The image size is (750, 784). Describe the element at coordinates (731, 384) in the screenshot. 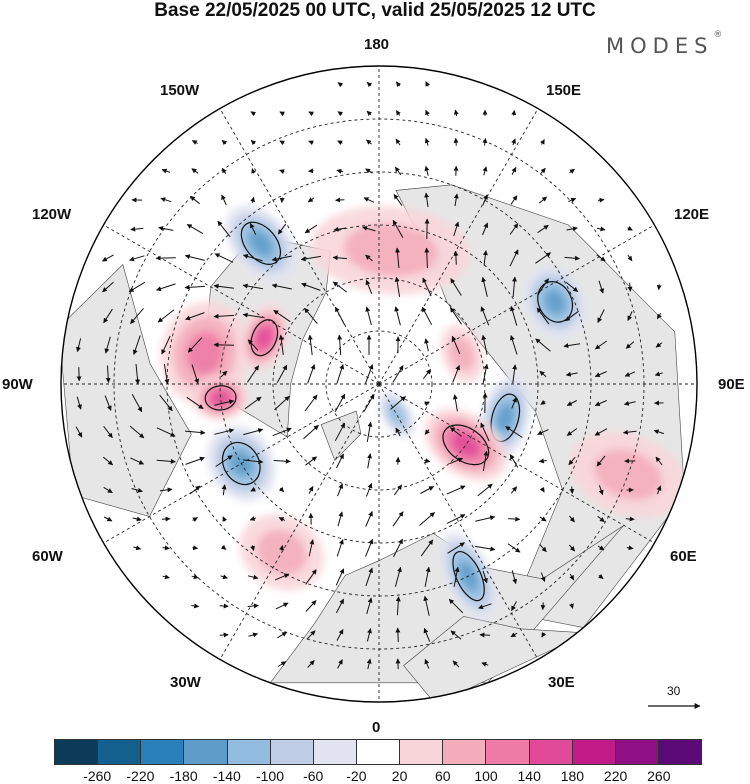

I see `lon-label-90e: 90E` at that location.